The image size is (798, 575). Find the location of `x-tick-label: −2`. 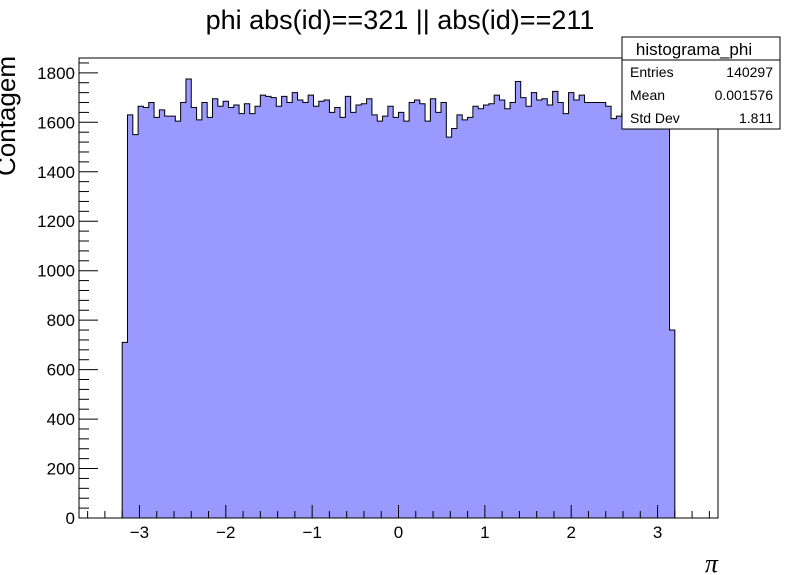

x-tick-label: −2 is located at coordinates (225, 532).